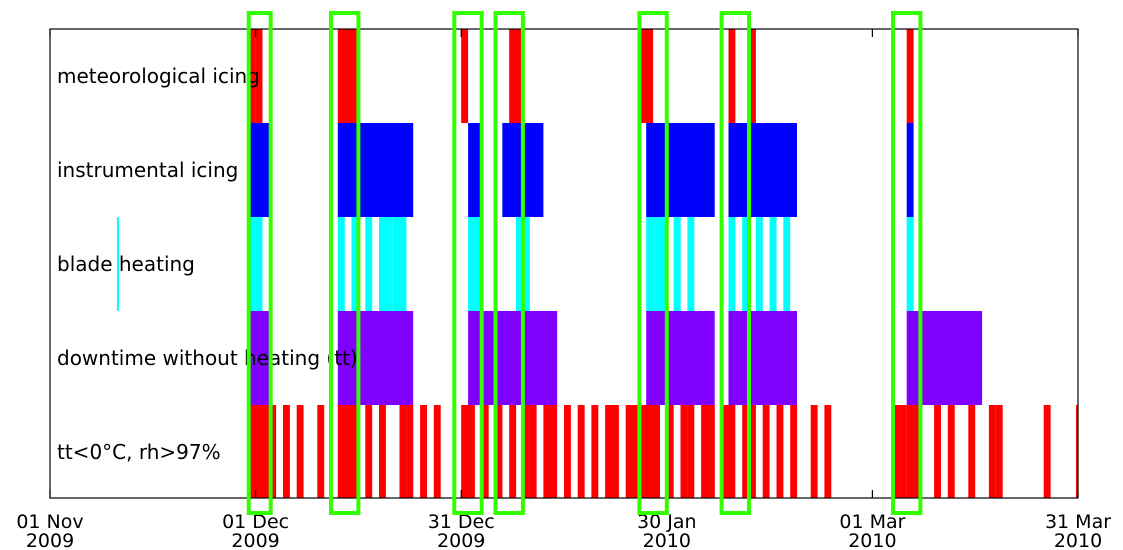  What do you see at coordinates (49, 522) in the screenshot?
I see `tick-label-0-line1: 01 Nov` at bounding box center [49, 522].